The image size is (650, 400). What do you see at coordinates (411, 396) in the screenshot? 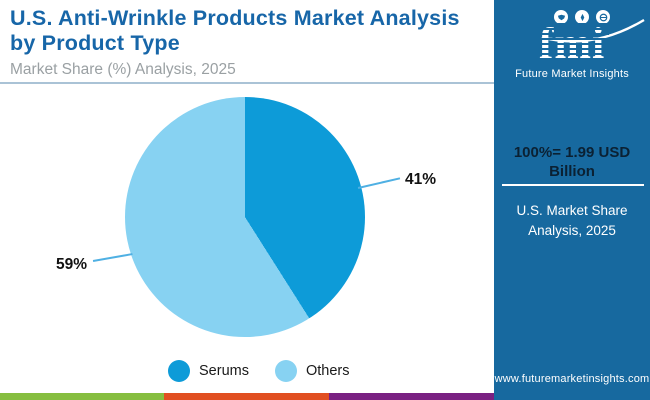
I see `footer-stripe-purple` at bounding box center [411, 396].